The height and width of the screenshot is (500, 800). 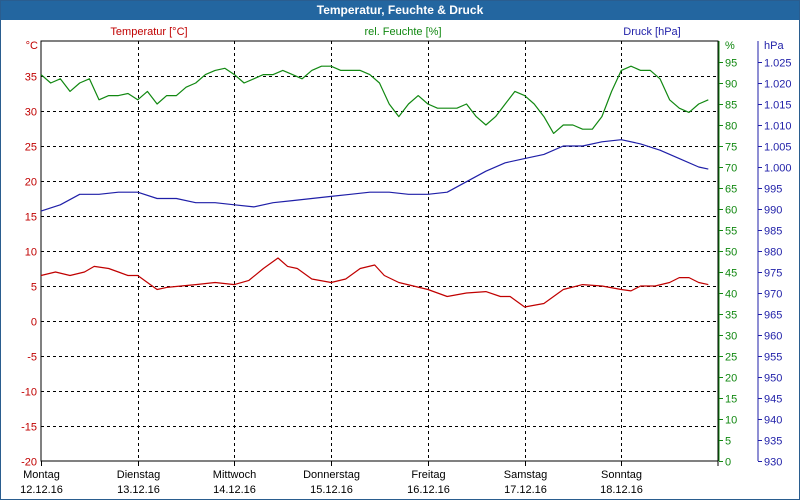 What do you see at coordinates (31, 148) in the screenshot?
I see `temperature-tick-label: 25` at bounding box center [31, 148].